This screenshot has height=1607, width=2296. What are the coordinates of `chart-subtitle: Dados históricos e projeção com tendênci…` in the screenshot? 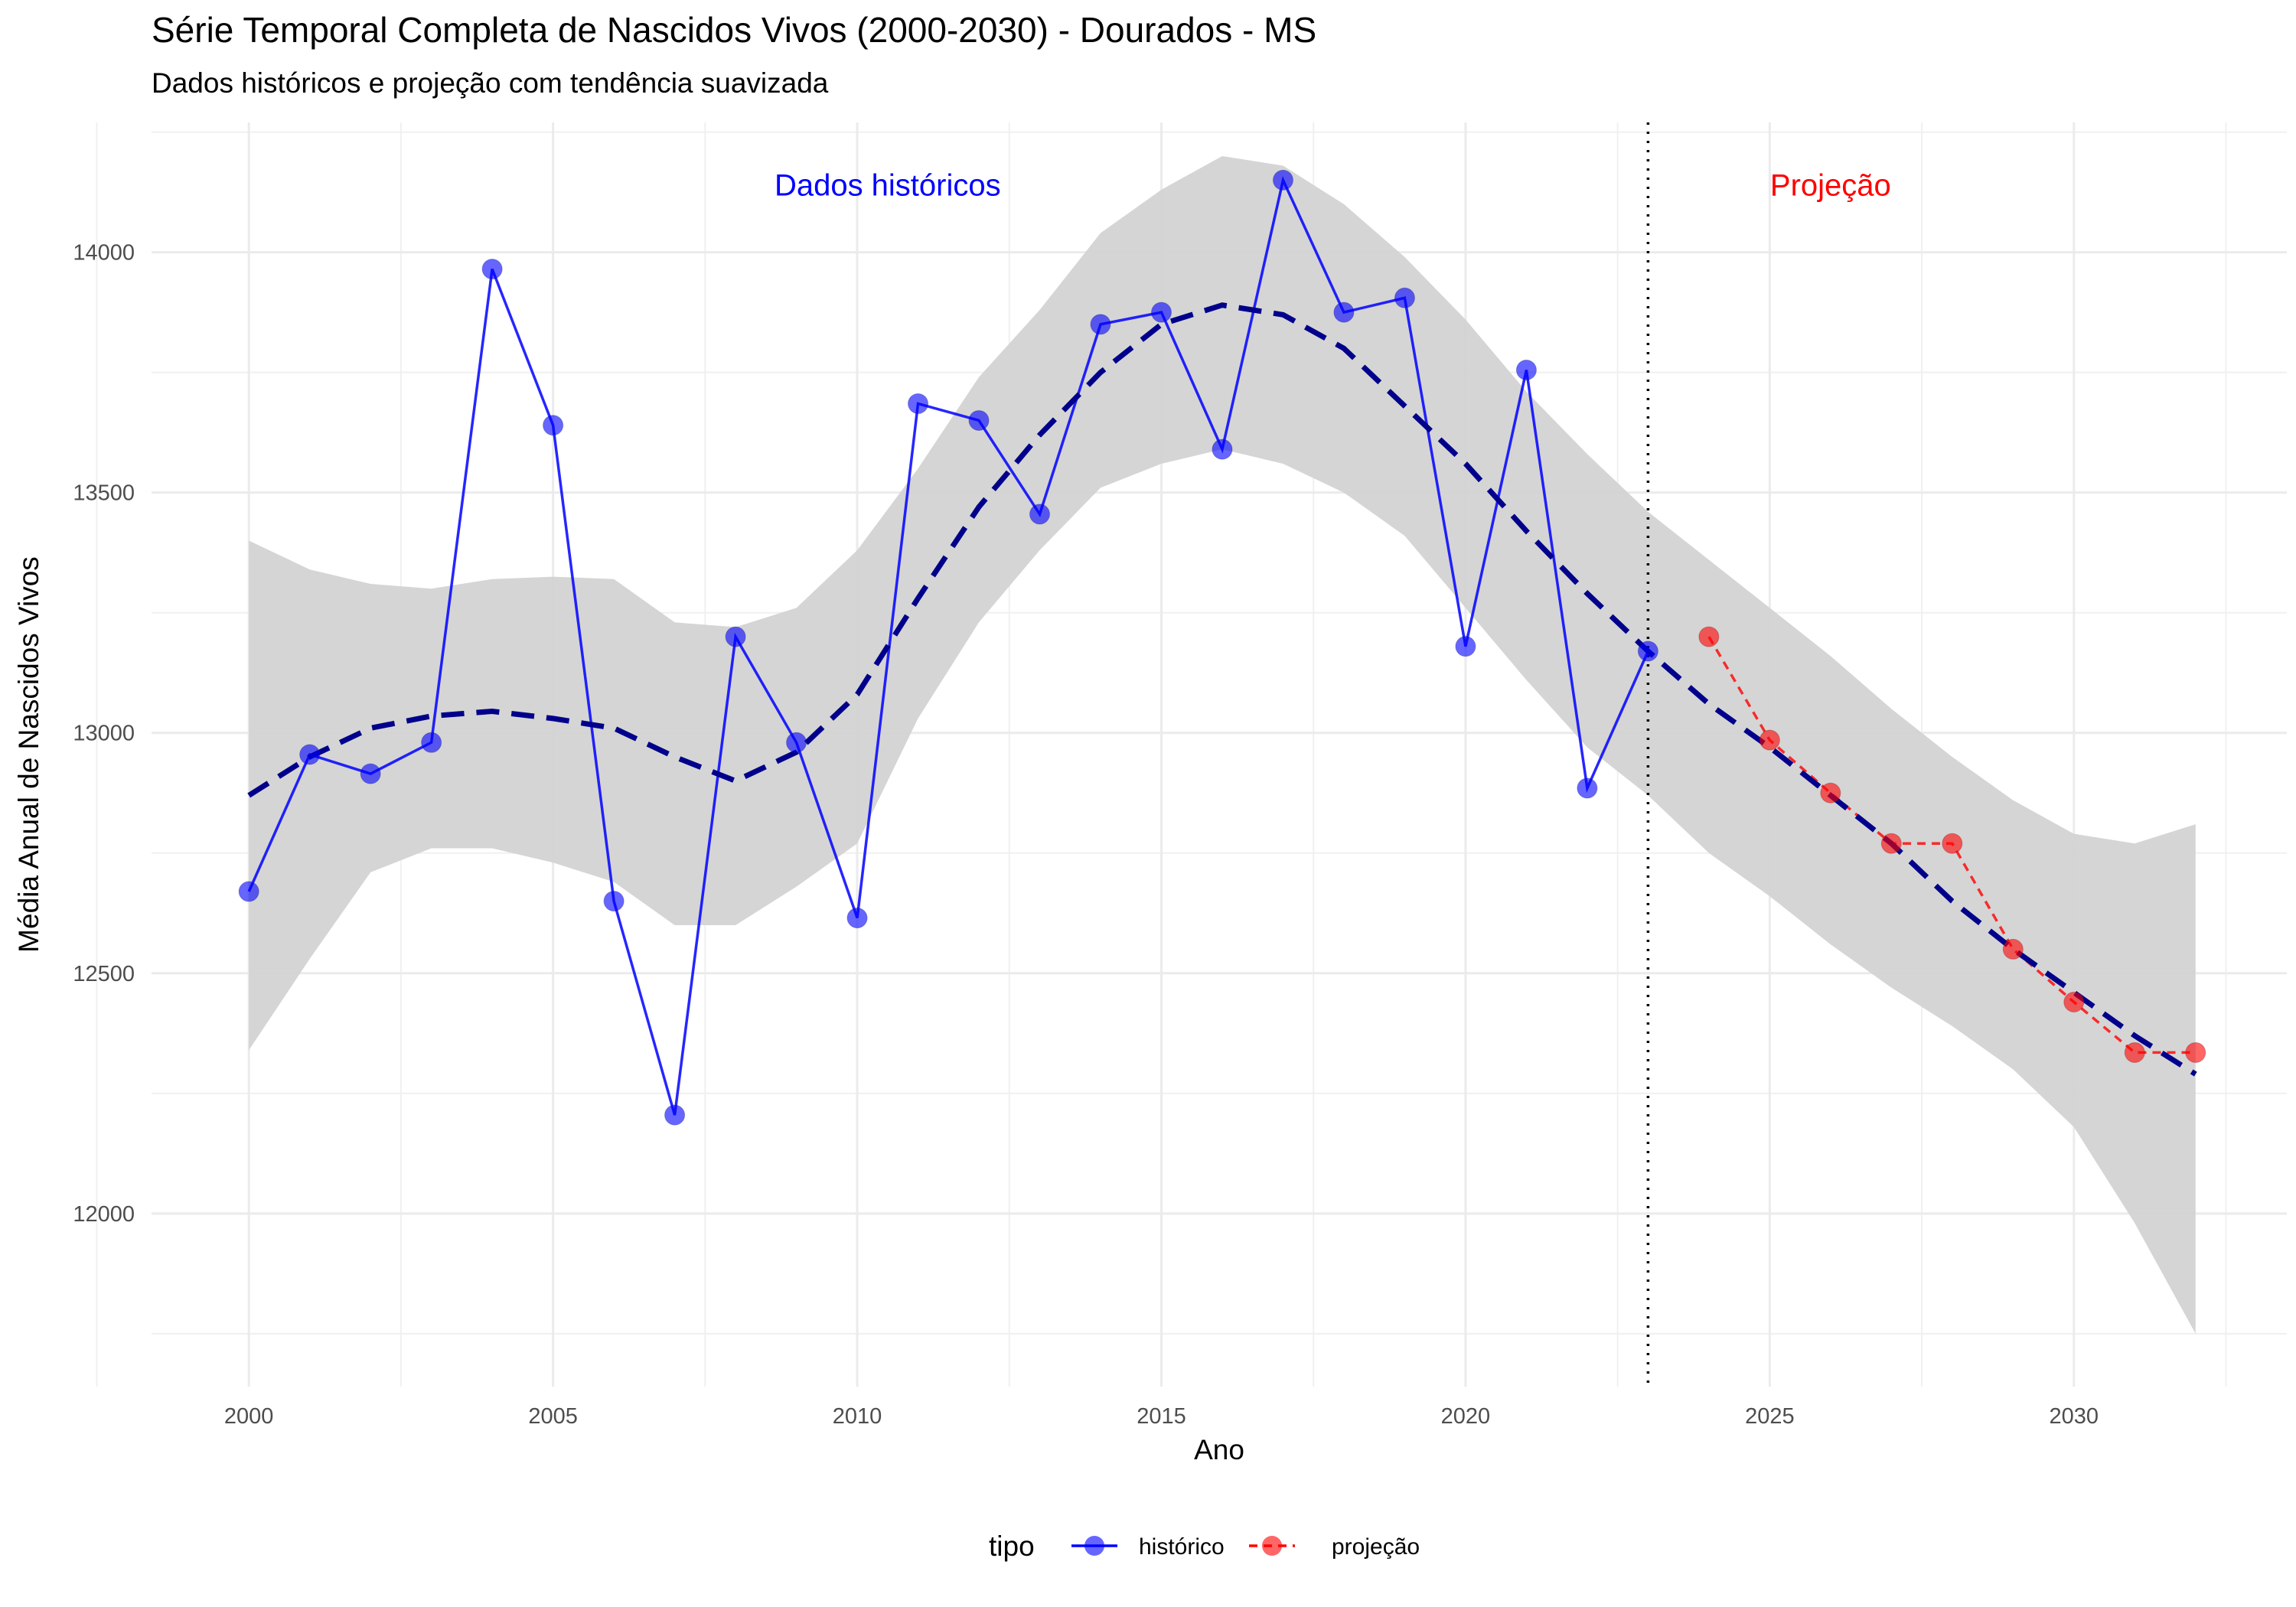 It's located at (490, 83).